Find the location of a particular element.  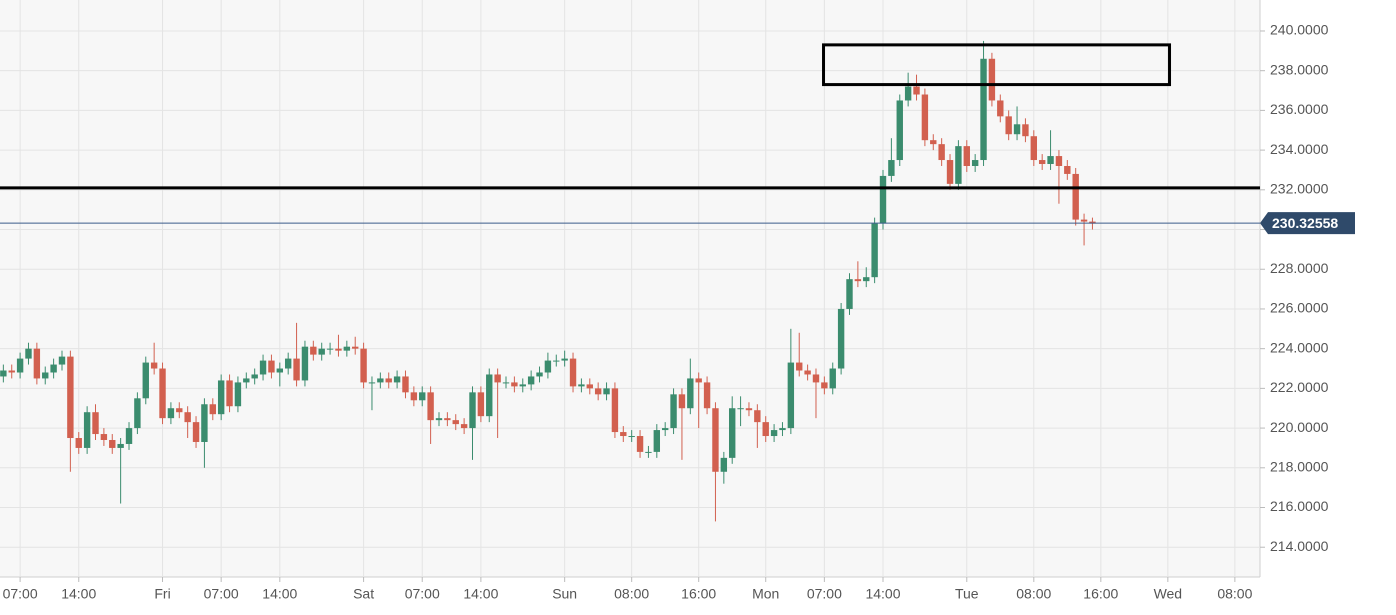

y-tick-label: 216.0000 is located at coordinates (1299, 506).